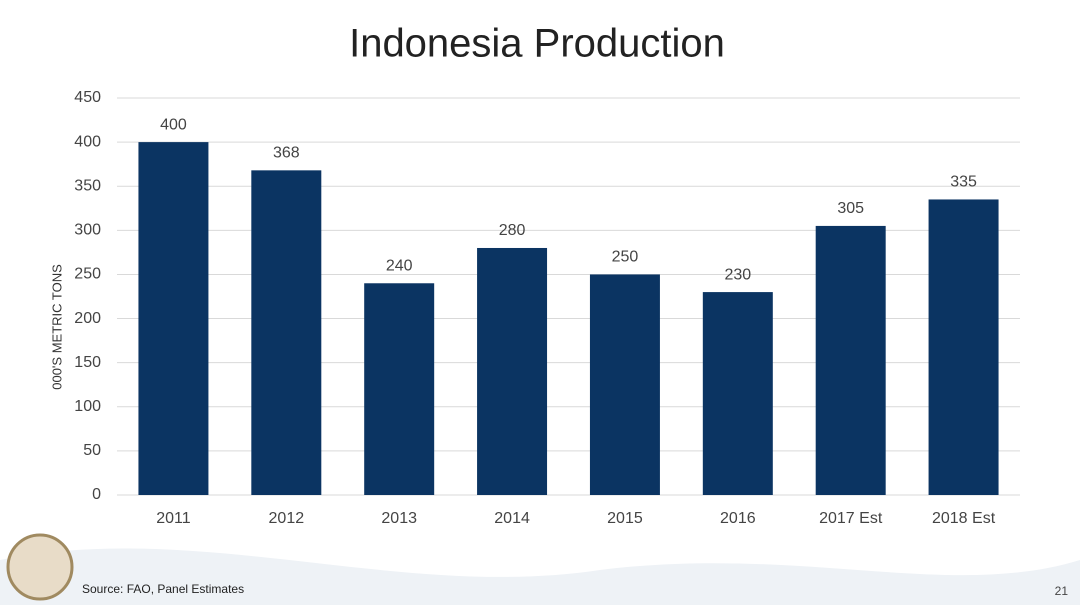 Image resolution: width=1080 pixels, height=605 pixels. I want to click on y-tick-label: 50, so click(92, 450).